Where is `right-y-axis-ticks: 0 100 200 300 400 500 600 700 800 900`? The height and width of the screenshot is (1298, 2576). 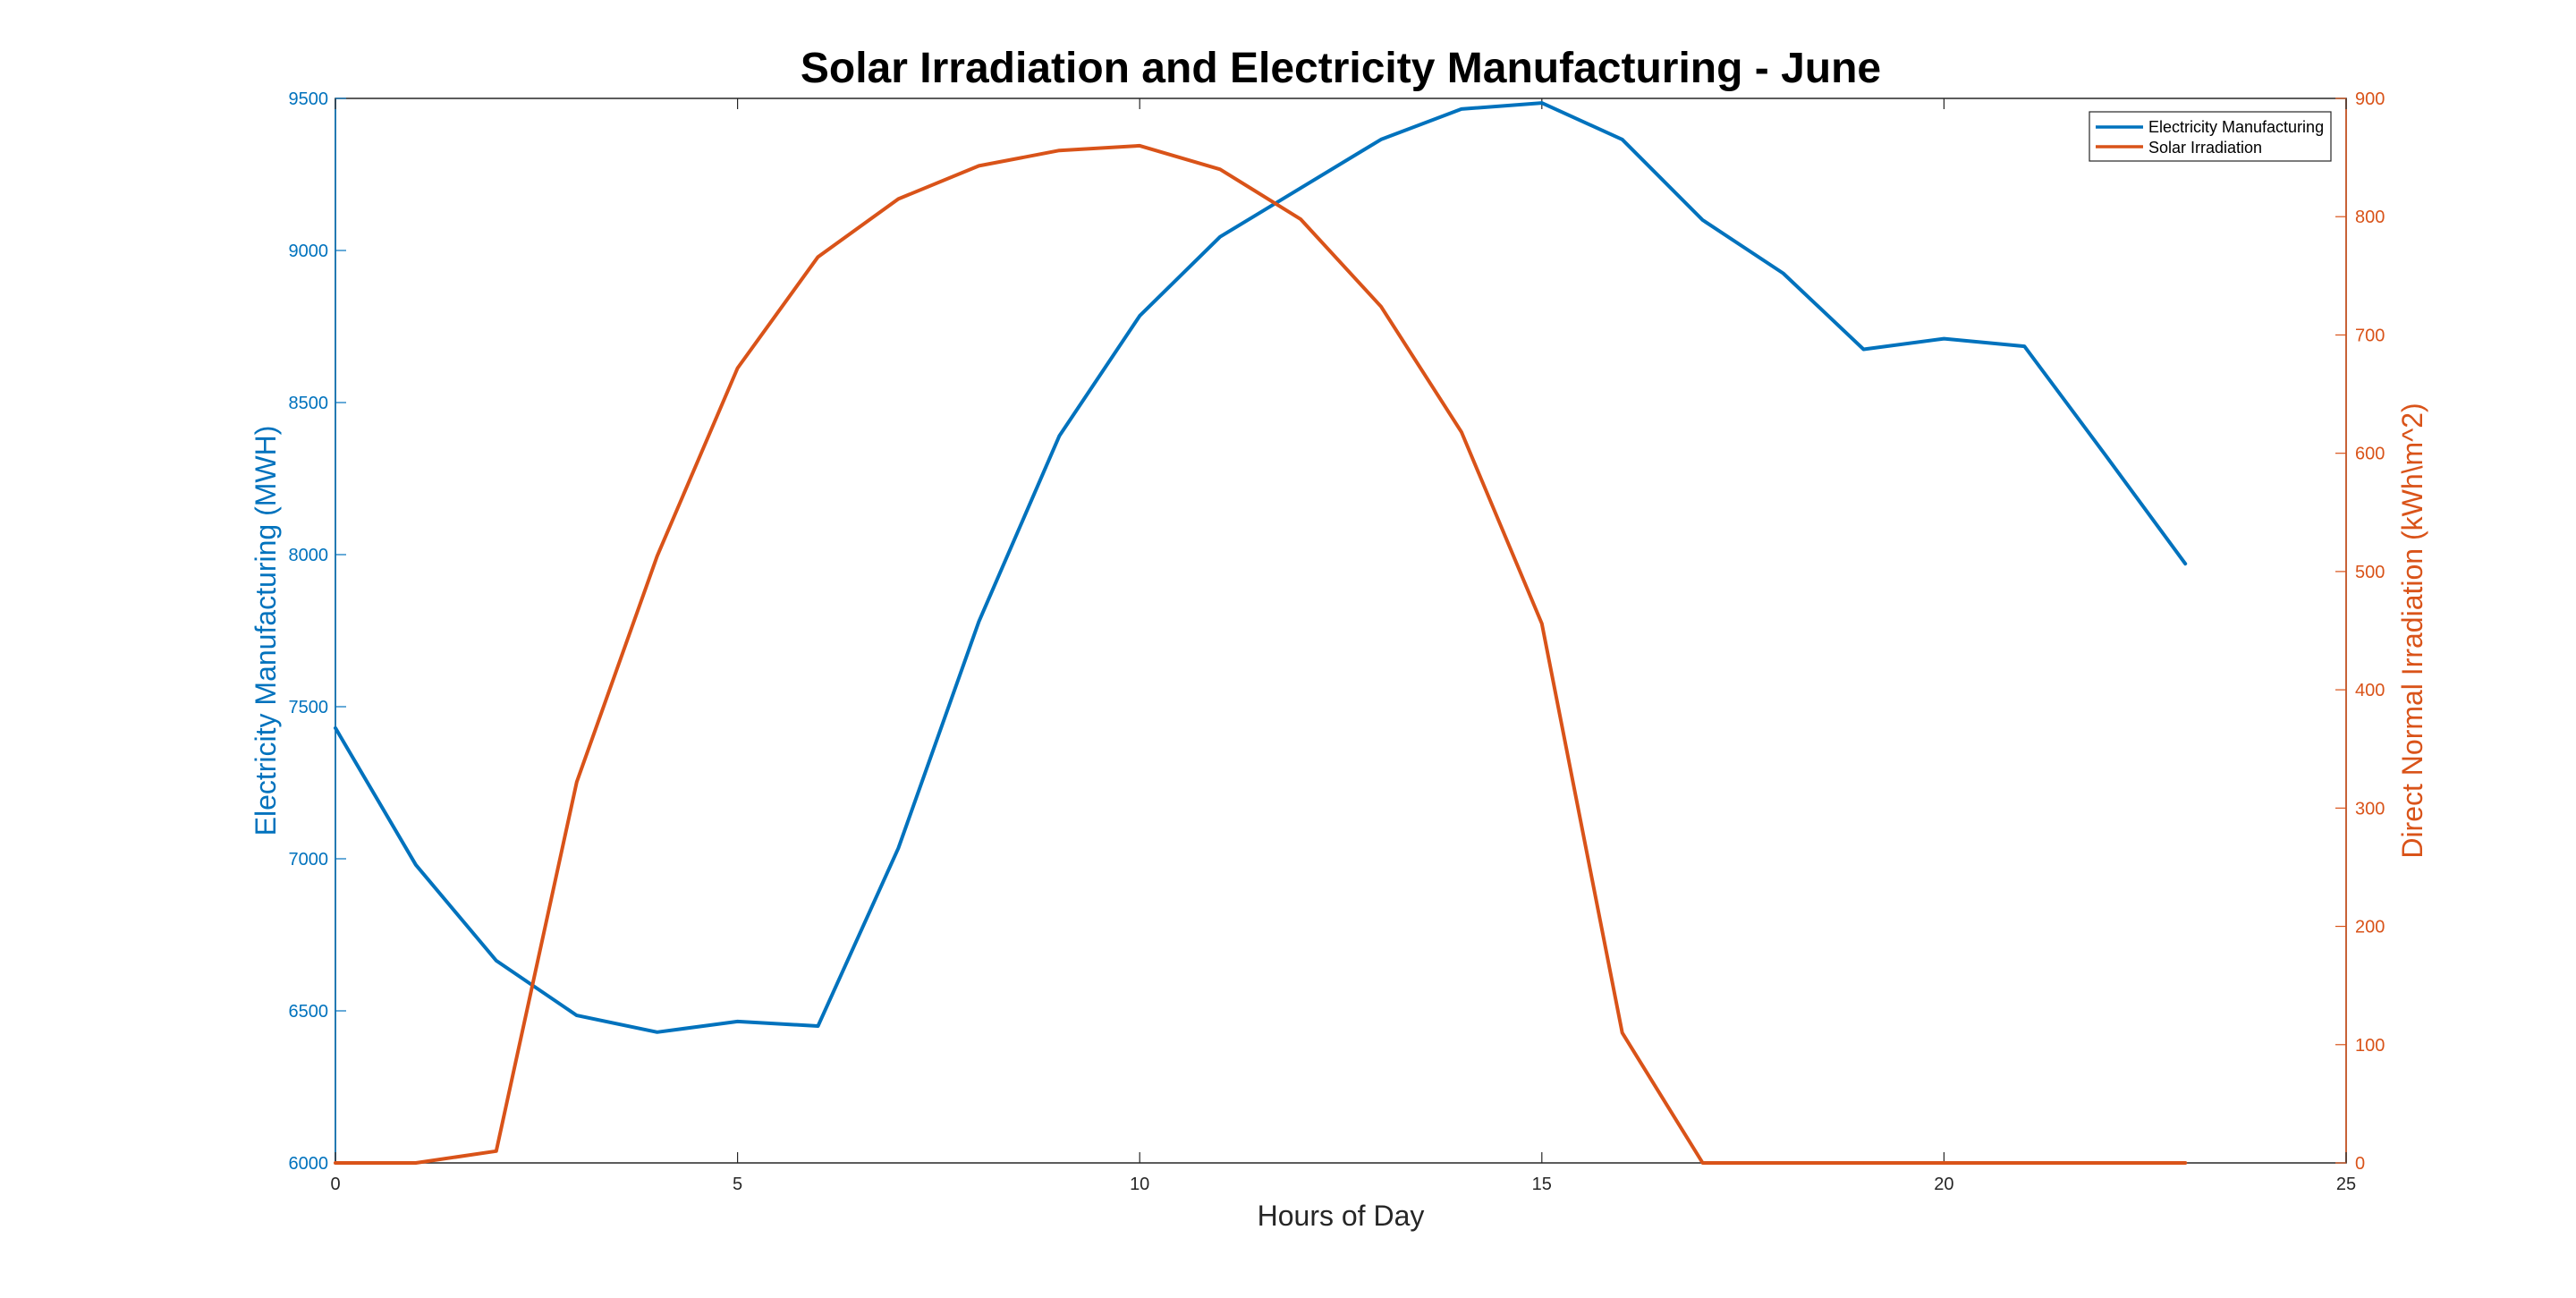
right-y-axis-ticks: 0 100 200 300 400 500 600 700 800 900 is located at coordinates (2360, 632).